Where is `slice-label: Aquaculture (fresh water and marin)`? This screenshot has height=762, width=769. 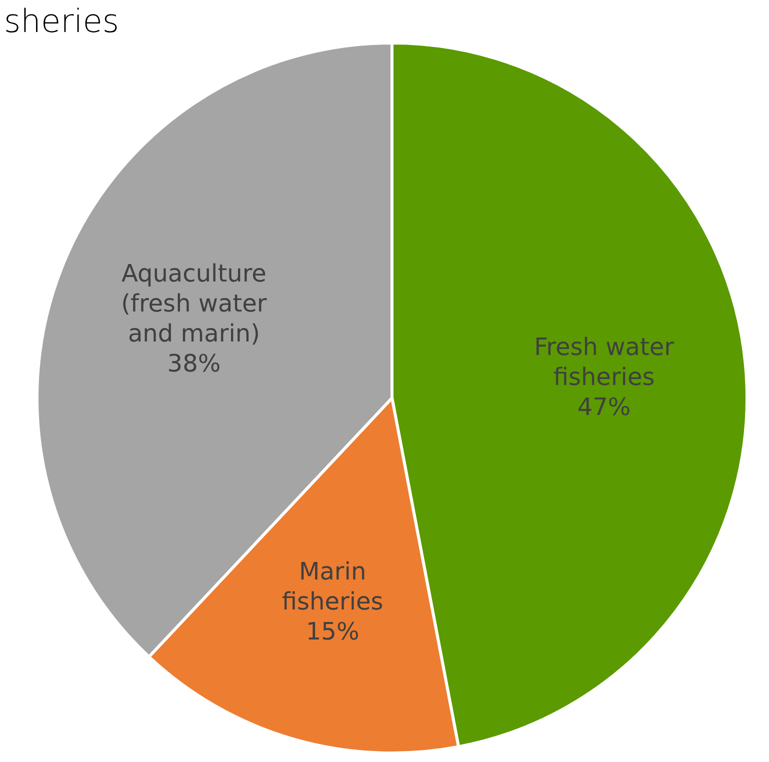 slice-label: Aquaculture (fresh water and marin) is located at coordinates (194, 303).